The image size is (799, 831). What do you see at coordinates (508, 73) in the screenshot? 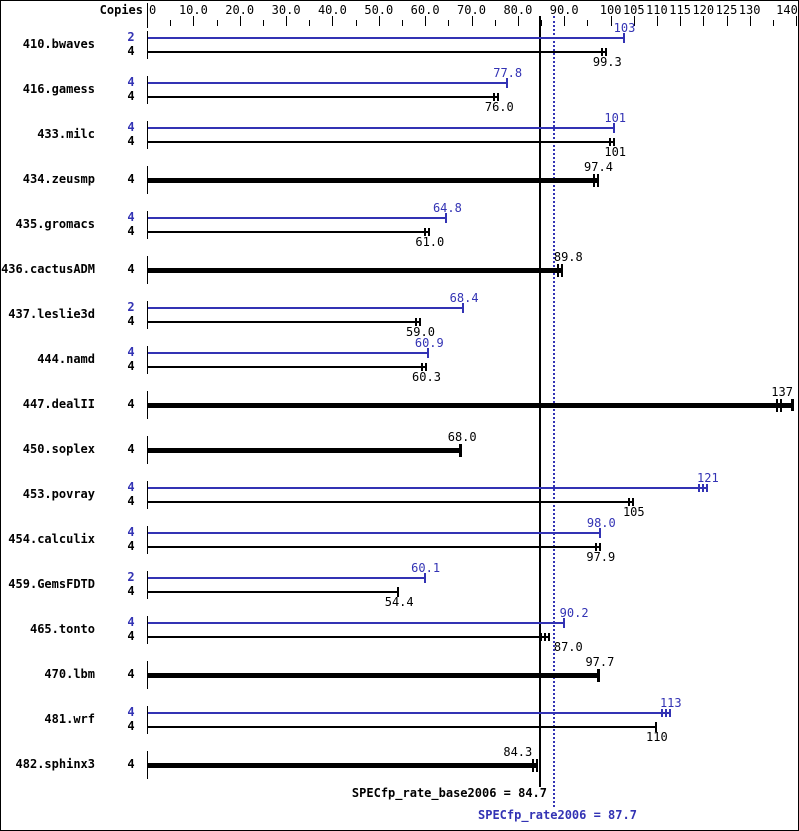
I see `bar-value-label: 77.8` at bounding box center [508, 73].